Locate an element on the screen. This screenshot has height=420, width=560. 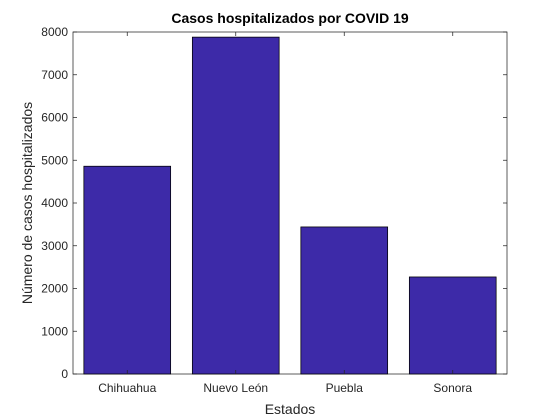
y-tick-label: 4000 is located at coordinates (54, 203).